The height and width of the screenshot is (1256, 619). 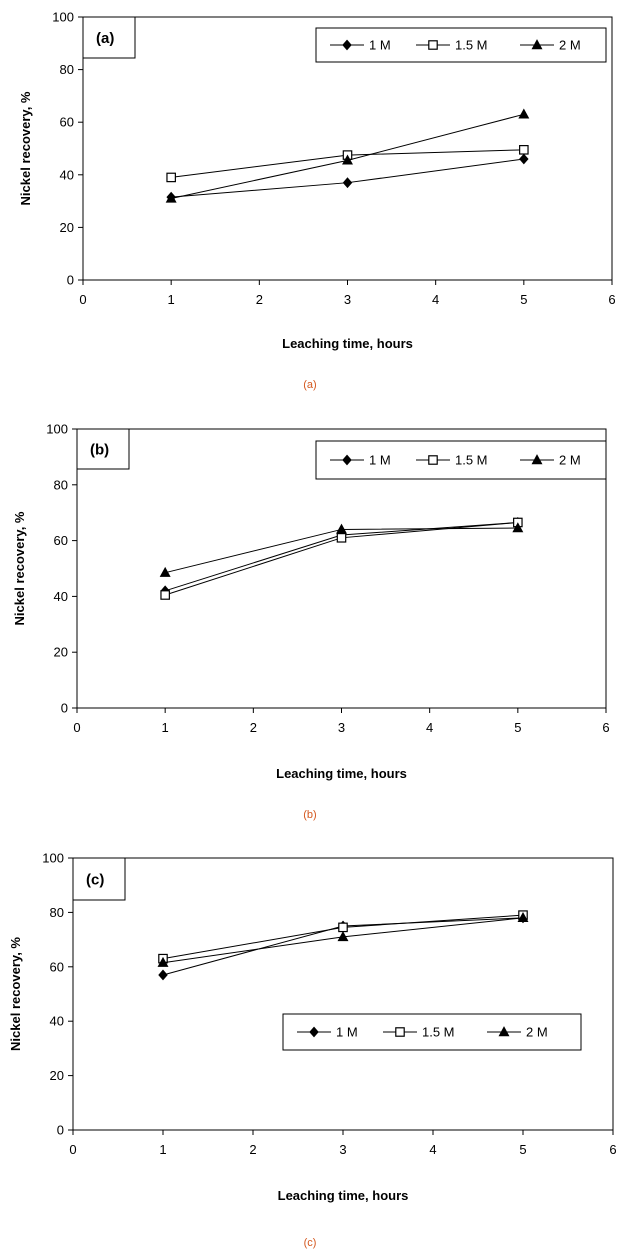 What do you see at coordinates (310, 1243) in the screenshot?
I see `figure-caption: (c)` at bounding box center [310, 1243].